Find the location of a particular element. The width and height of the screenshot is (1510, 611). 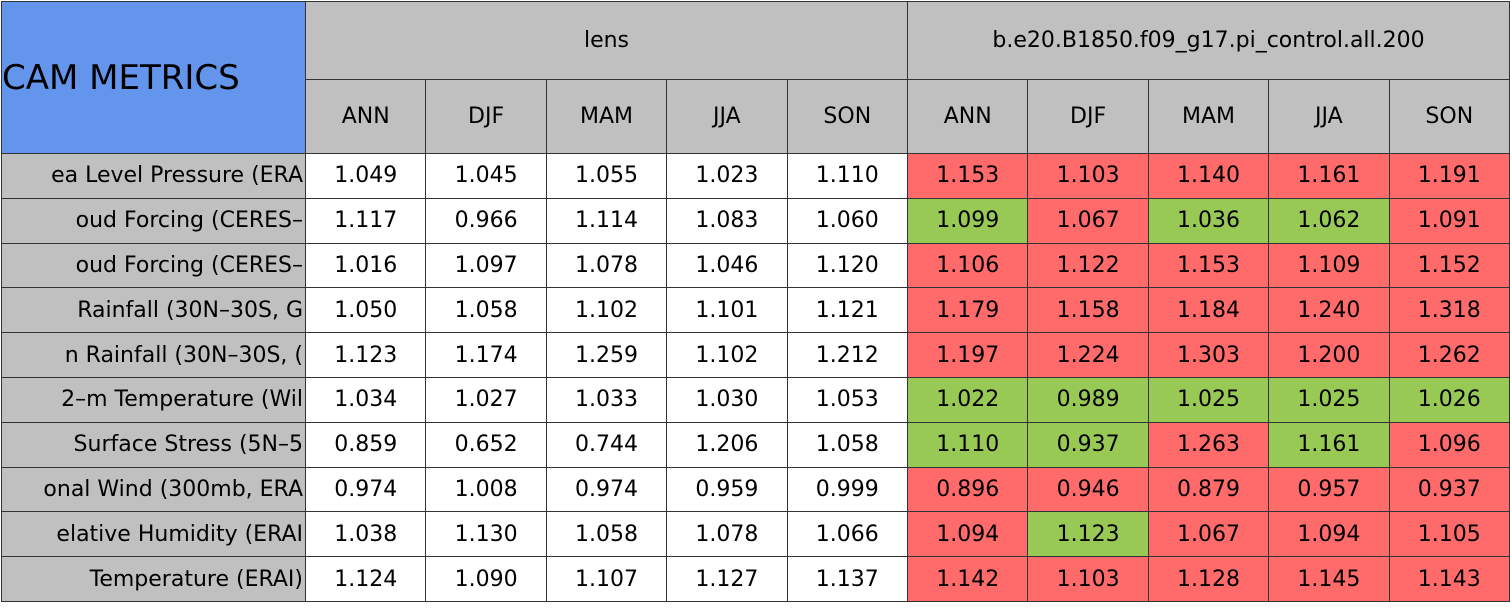

value-cell: 1.240 is located at coordinates (1329, 310).